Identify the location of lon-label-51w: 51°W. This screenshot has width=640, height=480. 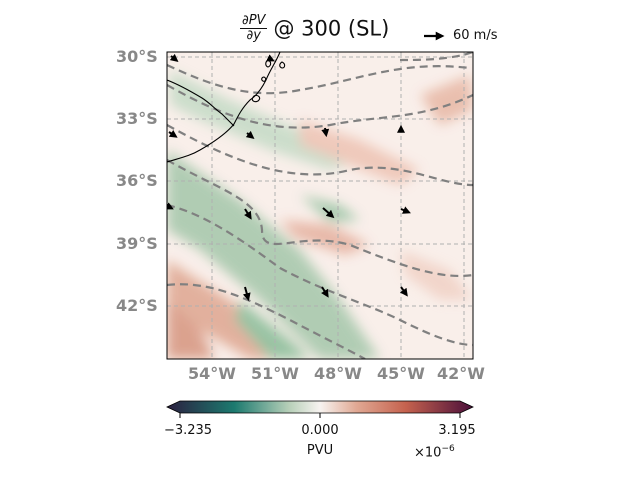
(275, 373).